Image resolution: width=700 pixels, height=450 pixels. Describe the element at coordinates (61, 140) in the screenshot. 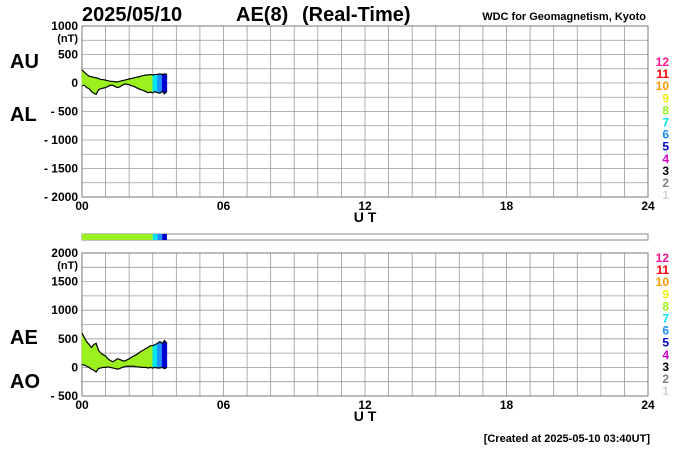

I see `y-tick-label: - 1000` at that location.